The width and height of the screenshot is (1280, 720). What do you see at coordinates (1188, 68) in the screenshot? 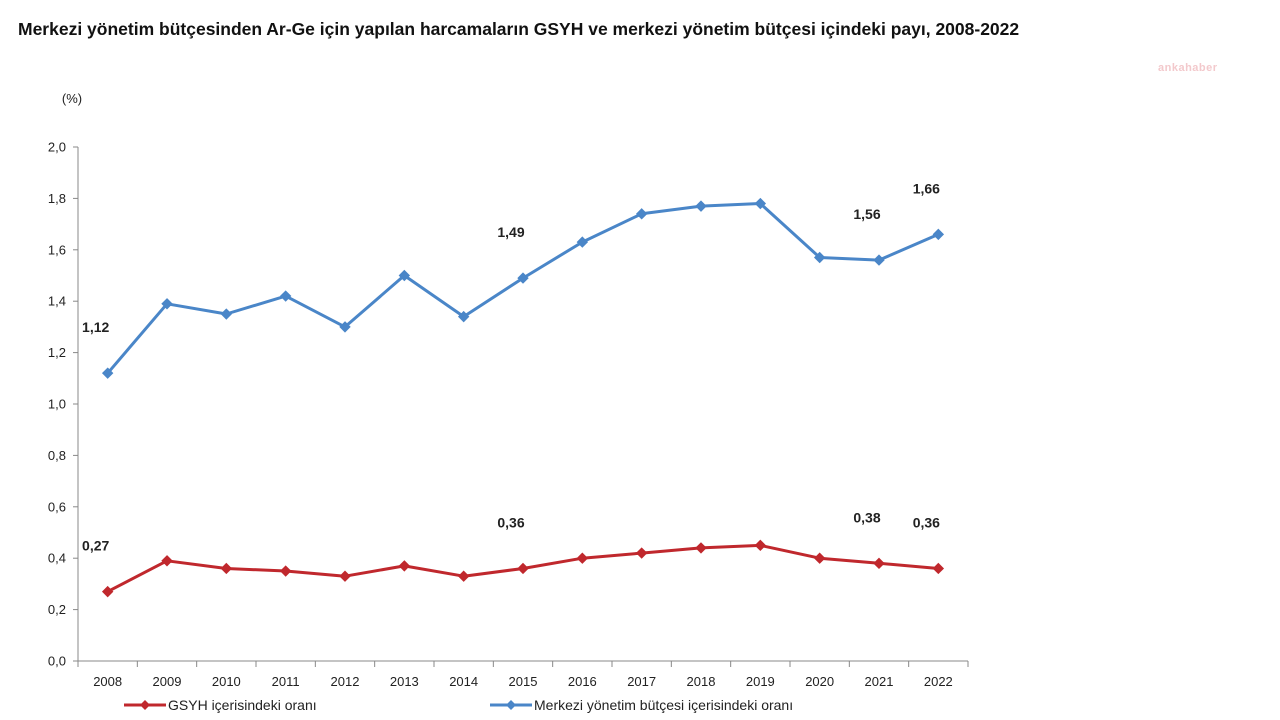
I see `watermark: ankahaber` at bounding box center [1188, 68].